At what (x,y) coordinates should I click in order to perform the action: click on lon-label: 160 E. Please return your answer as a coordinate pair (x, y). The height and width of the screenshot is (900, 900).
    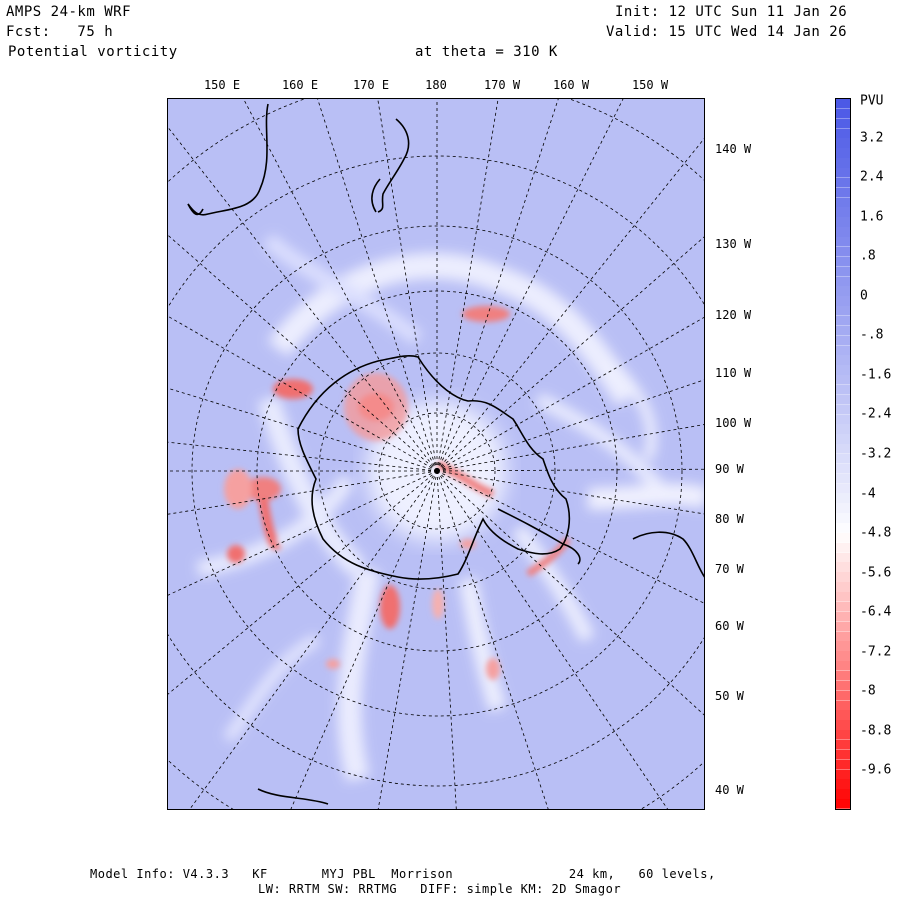
    Looking at the image, I should click on (300, 85).